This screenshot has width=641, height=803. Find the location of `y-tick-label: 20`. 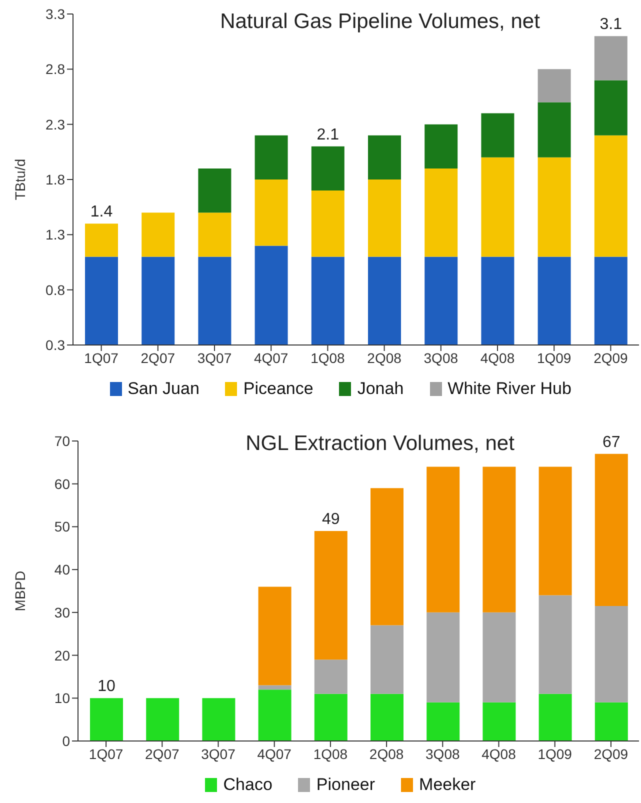

y-tick-label: 20 is located at coordinates (62, 655).